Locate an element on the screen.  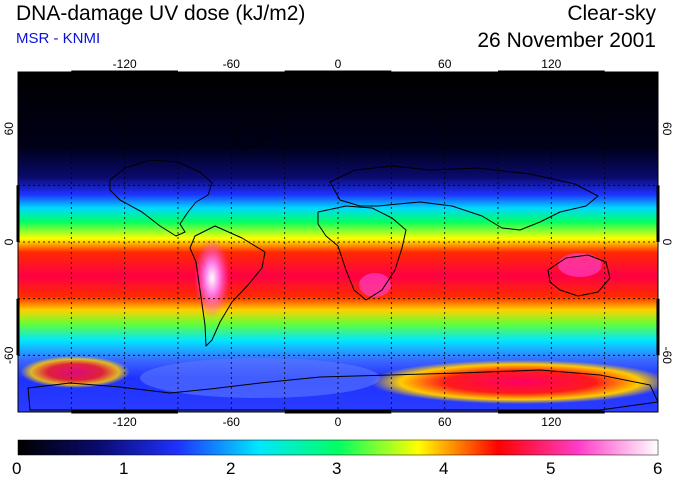
coastline-africa is located at coordinates (362, 253).